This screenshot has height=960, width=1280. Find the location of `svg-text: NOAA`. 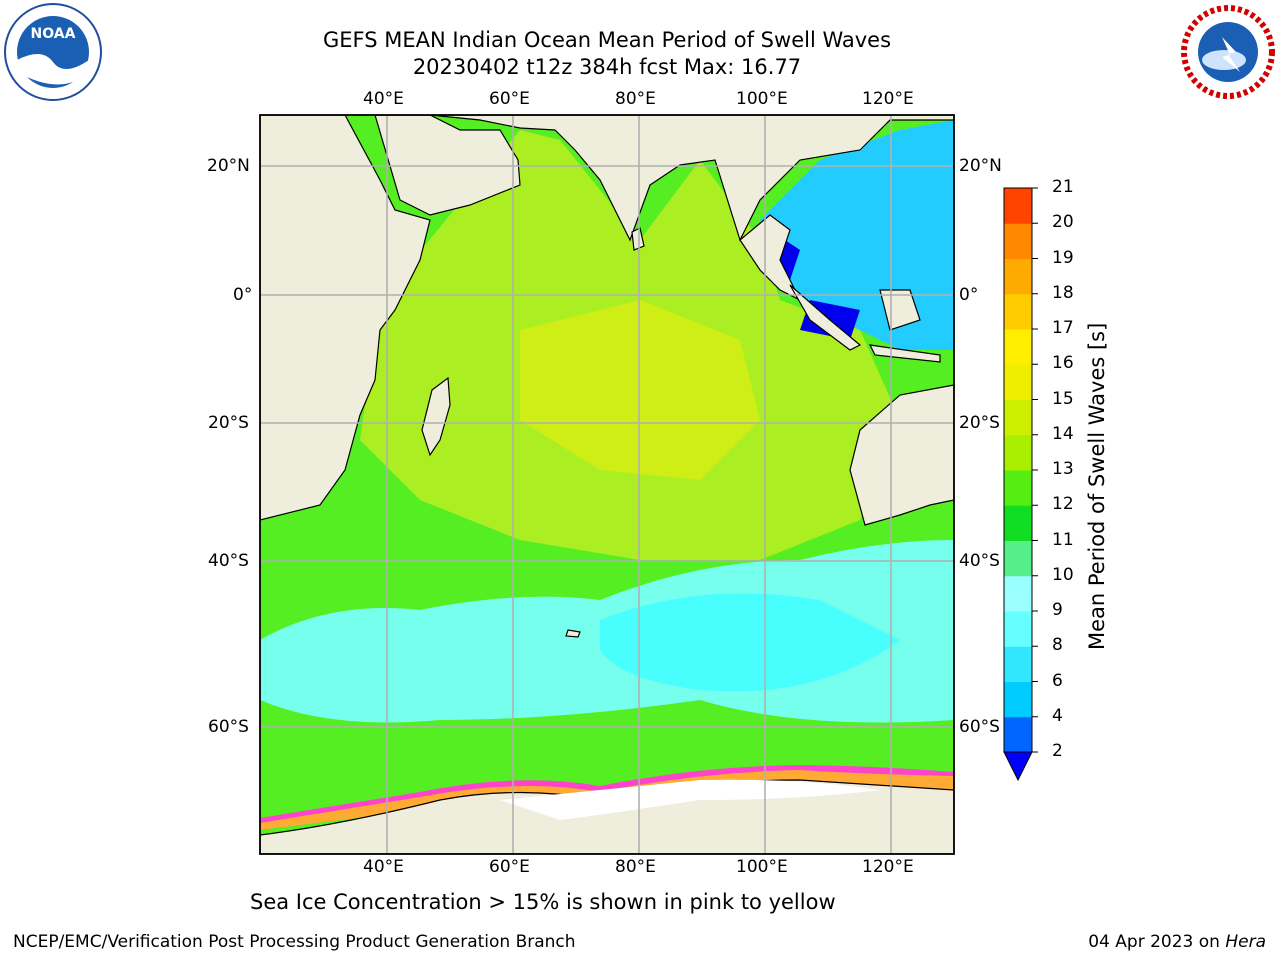

svg-text: NOAA is located at coordinates (53, 34).